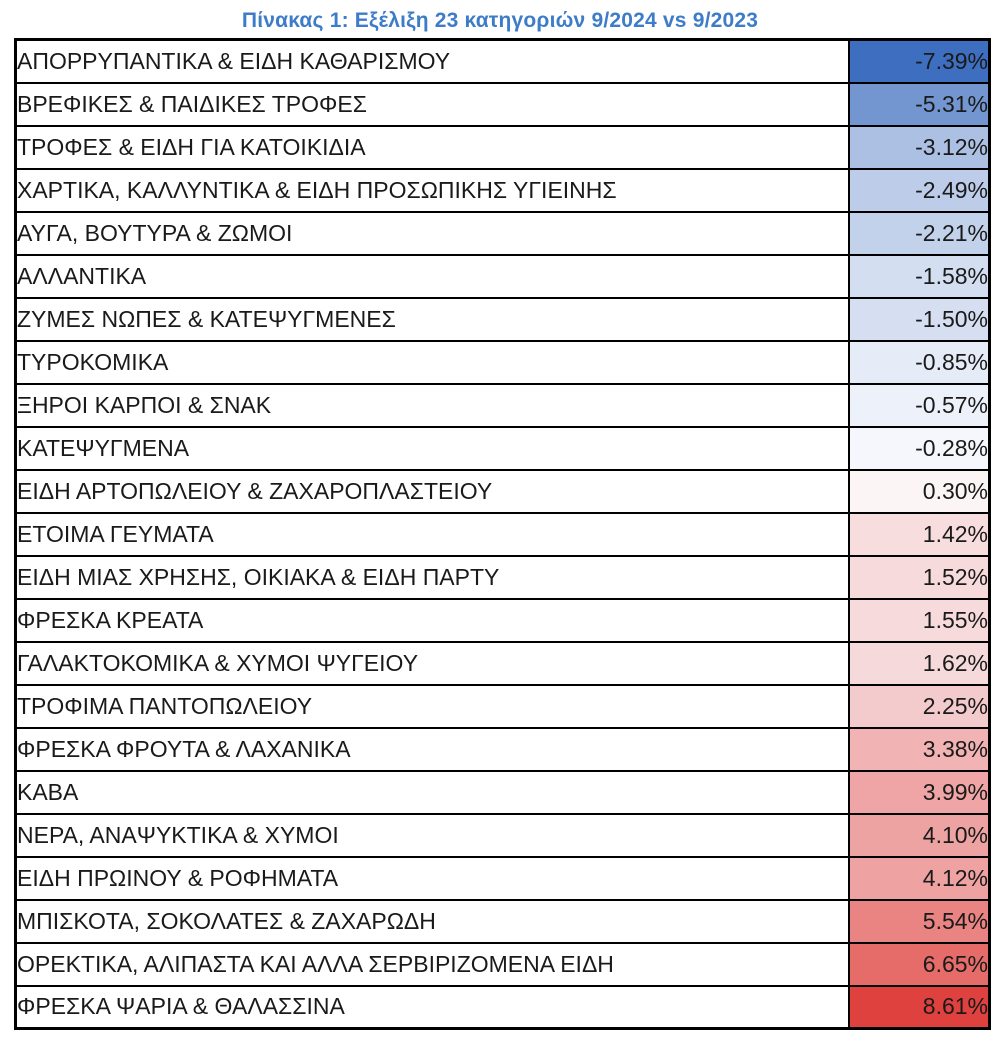  Describe the element at coordinates (432, 147) in the screenshot. I see `category-label: ΤΡΟΦΕΣ & ΕΙΔΗ ΓΙΑ ΚΑΤΟΙΚΙΔΙΑ` at that location.